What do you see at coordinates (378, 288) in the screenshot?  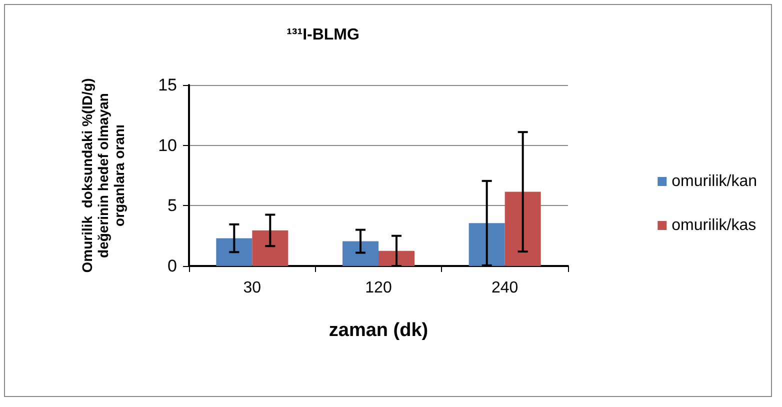 I see `x-tick-label: 120` at bounding box center [378, 288].